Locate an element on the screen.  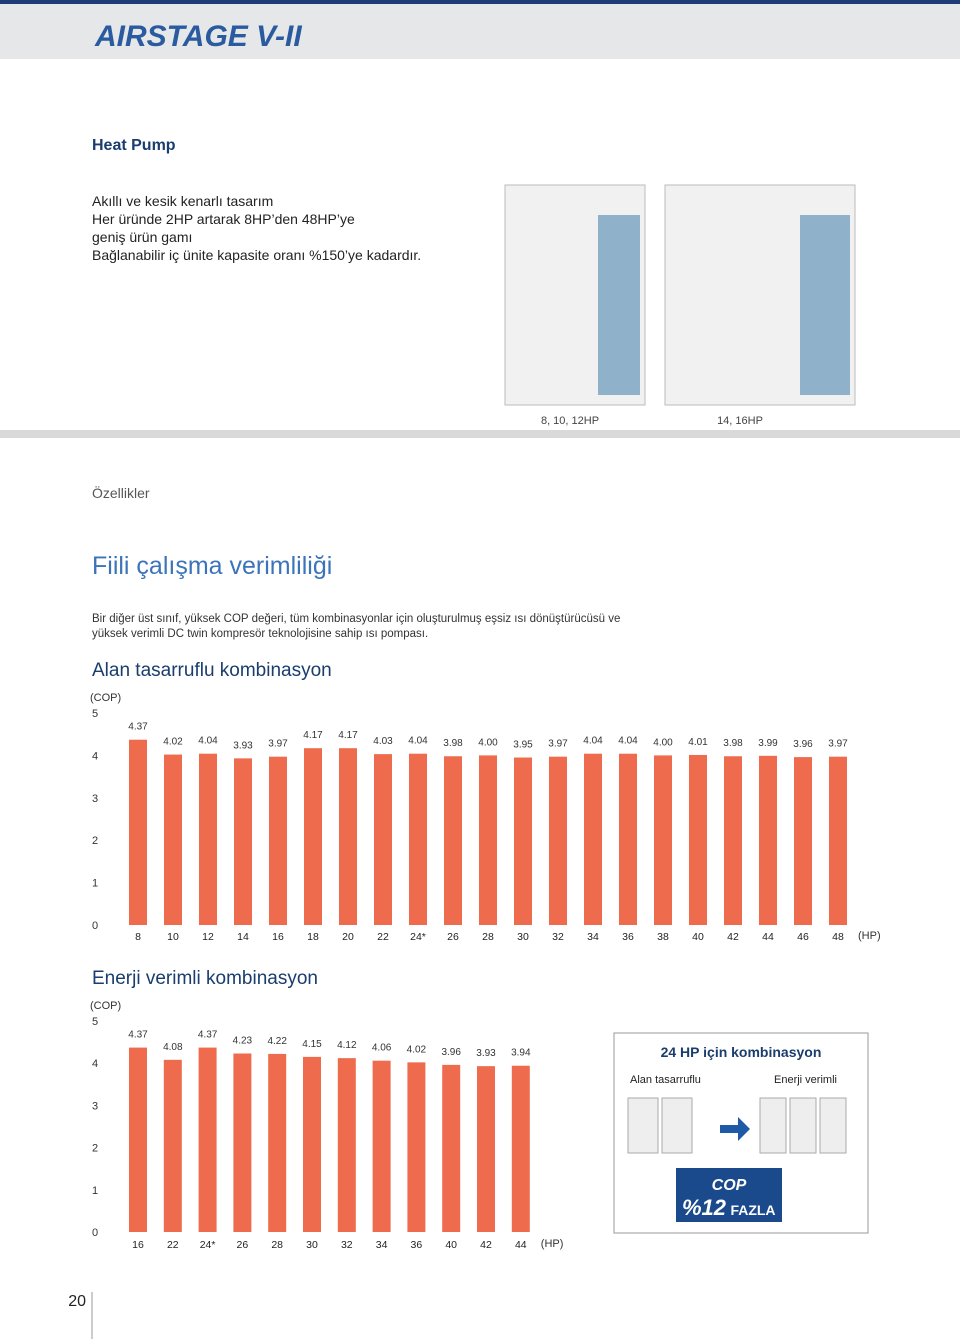
page-number: 20 is located at coordinates (77, 1301).